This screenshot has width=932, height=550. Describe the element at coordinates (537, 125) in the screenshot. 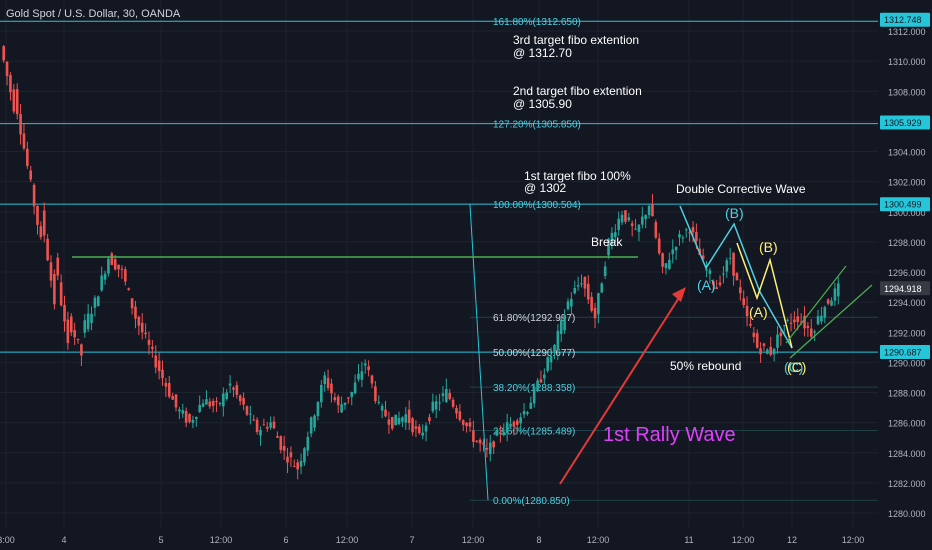

I see `fib-label: 127.20%(1305.850)` at that location.